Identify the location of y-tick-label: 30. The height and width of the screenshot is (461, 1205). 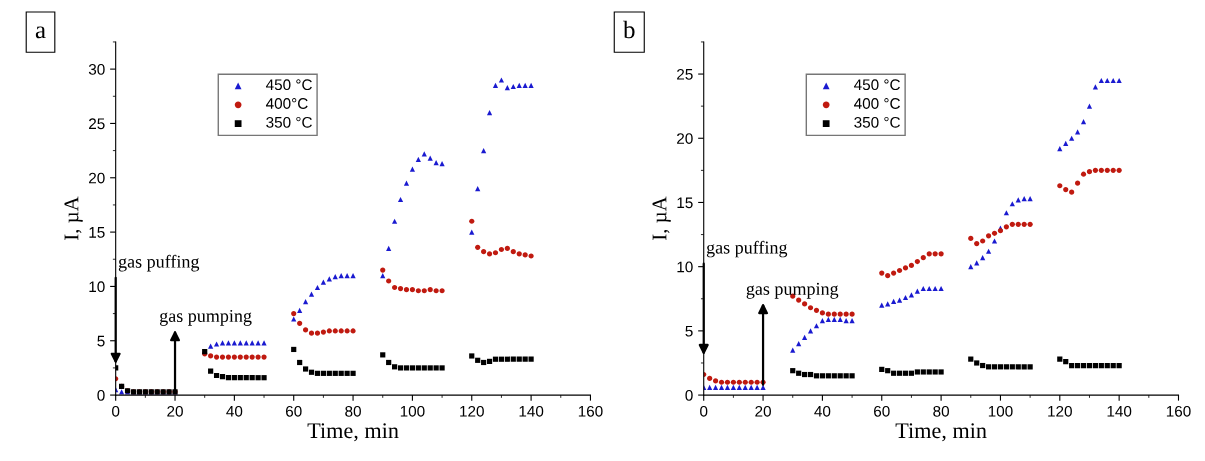
(96, 69).